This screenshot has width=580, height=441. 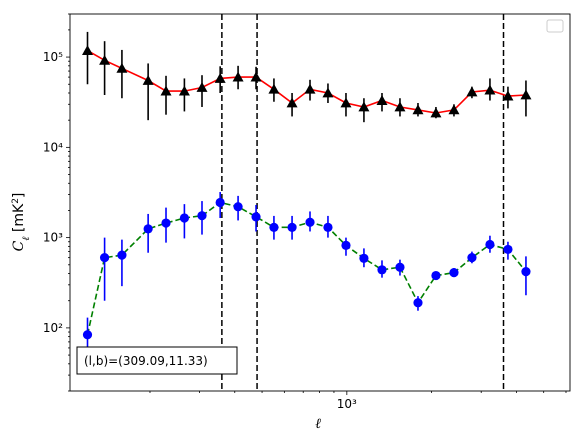 I want to click on y-axis: 10² 10³ 10⁴ 10⁵, so click(x=56, y=202).